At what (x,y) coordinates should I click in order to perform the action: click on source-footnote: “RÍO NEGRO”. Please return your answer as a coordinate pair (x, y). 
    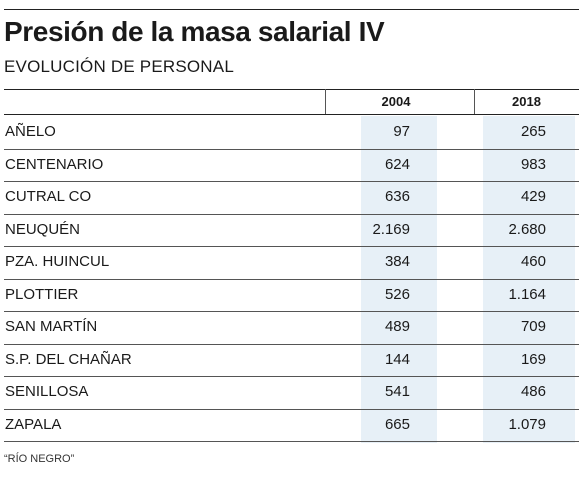
    Looking at the image, I should click on (39, 459).